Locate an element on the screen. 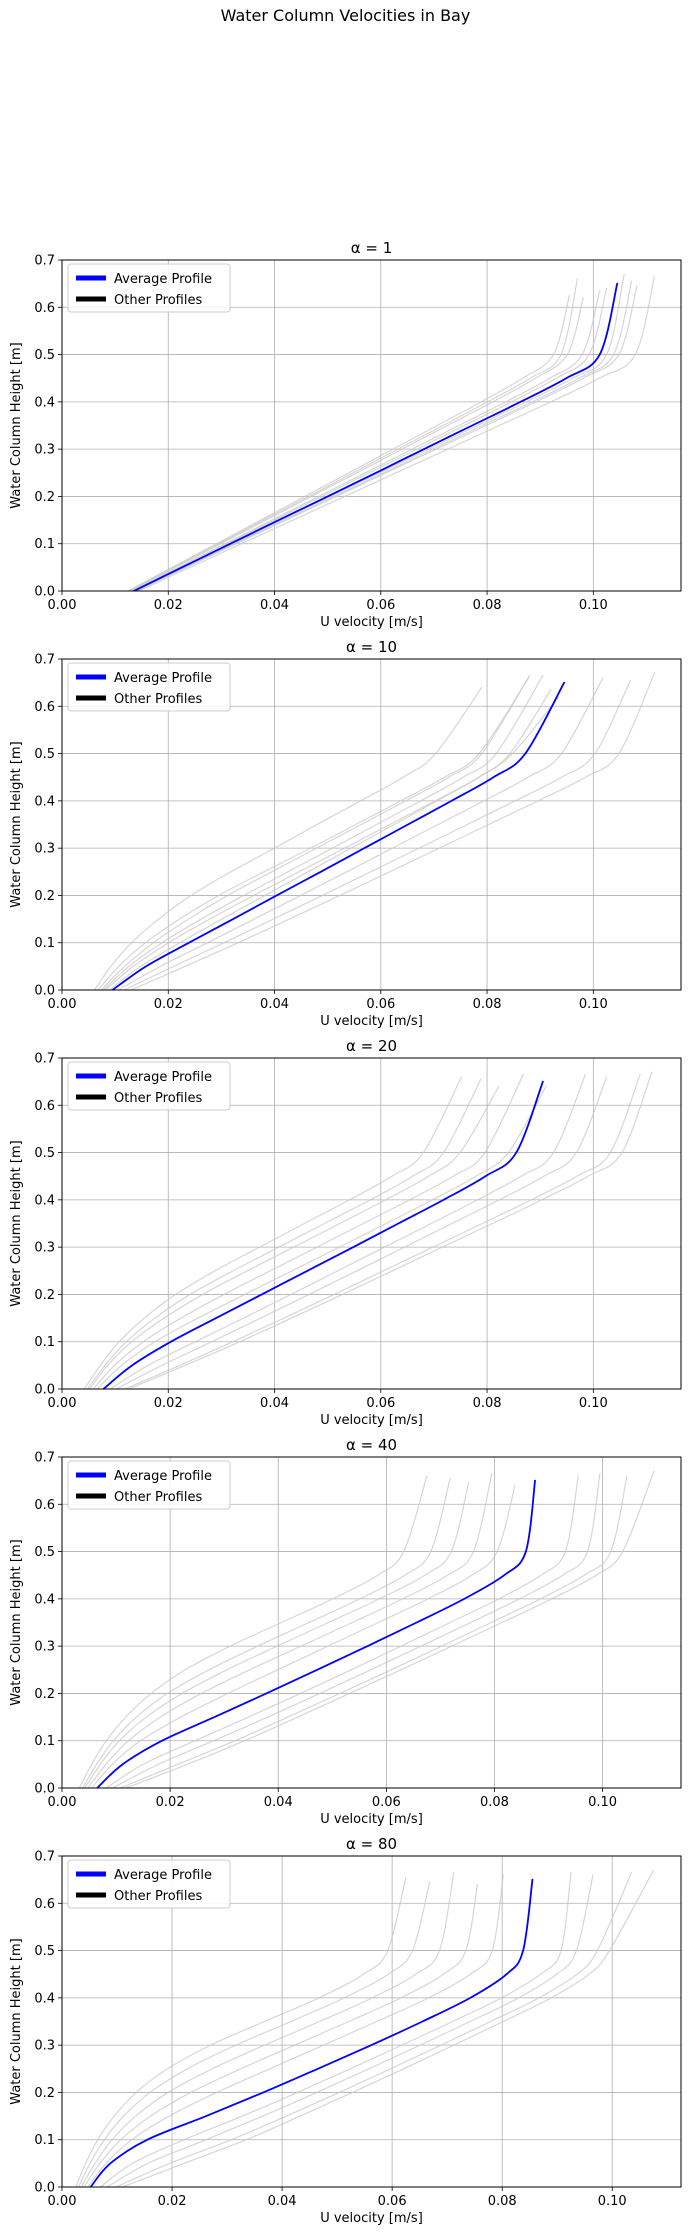  chart-title: α = 10 is located at coordinates (371, 647).